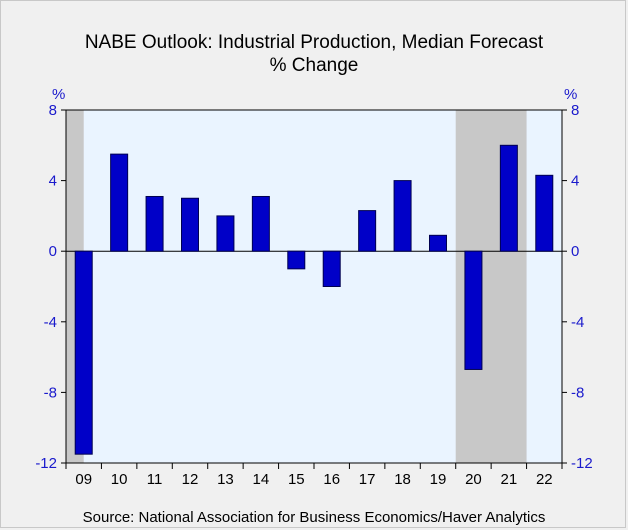  What do you see at coordinates (438, 479) in the screenshot?
I see `x-tick-label-19: 19` at bounding box center [438, 479].